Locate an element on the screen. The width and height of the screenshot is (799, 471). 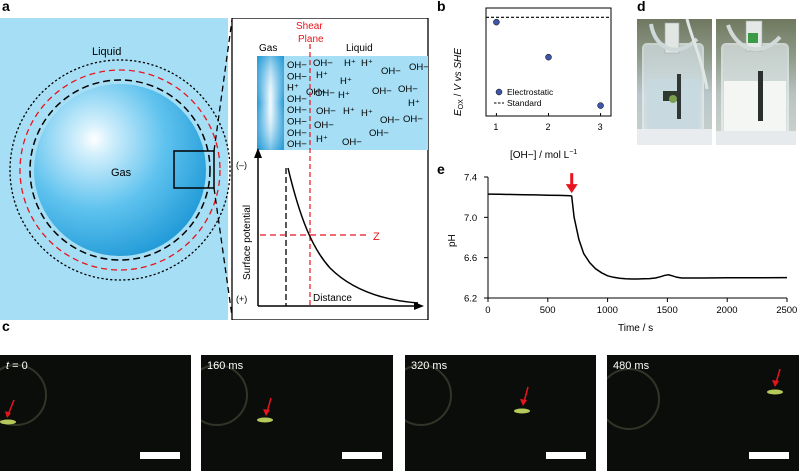
shear-plane-label-1: Shear is located at coordinates (309, 26).